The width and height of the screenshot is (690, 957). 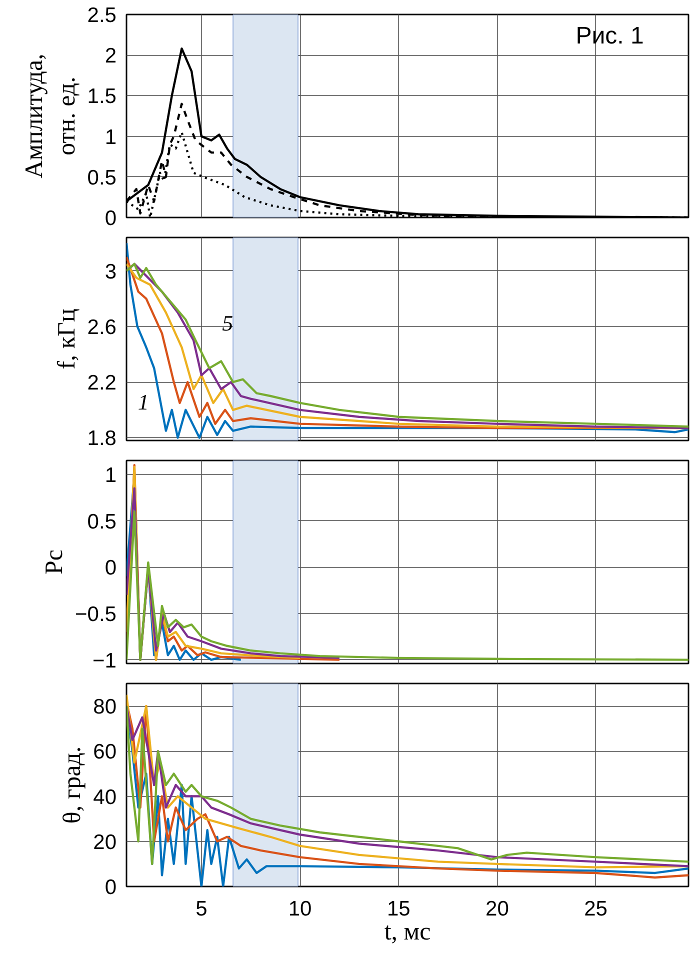 I want to click on annotation: 5, so click(x=228, y=323).